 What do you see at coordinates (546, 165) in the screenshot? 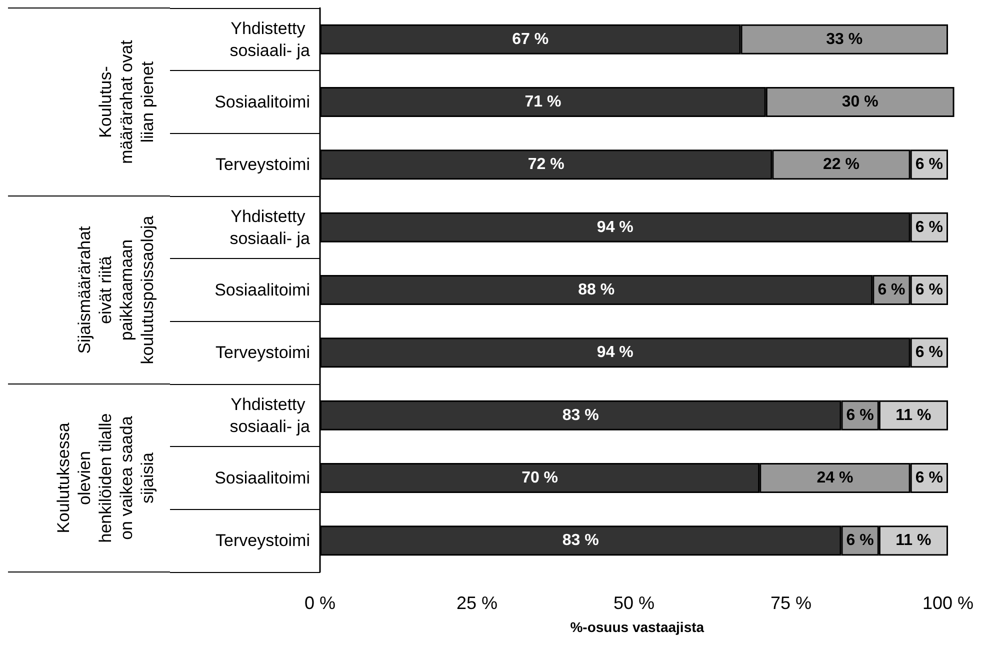
I see `data-label: 72 %` at bounding box center [546, 165].